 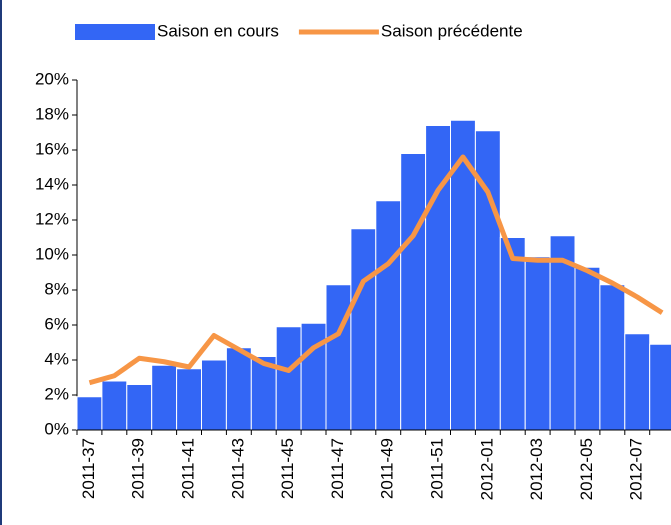 I want to click on y-tick-label: 20%, so click(x=52, y=78).